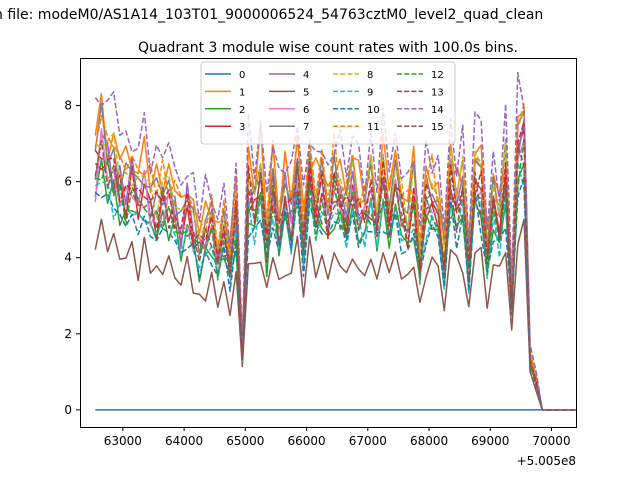 This screenshot has height=480, width=640. I want to click on legend-label-14: 14, so click(437, 110).